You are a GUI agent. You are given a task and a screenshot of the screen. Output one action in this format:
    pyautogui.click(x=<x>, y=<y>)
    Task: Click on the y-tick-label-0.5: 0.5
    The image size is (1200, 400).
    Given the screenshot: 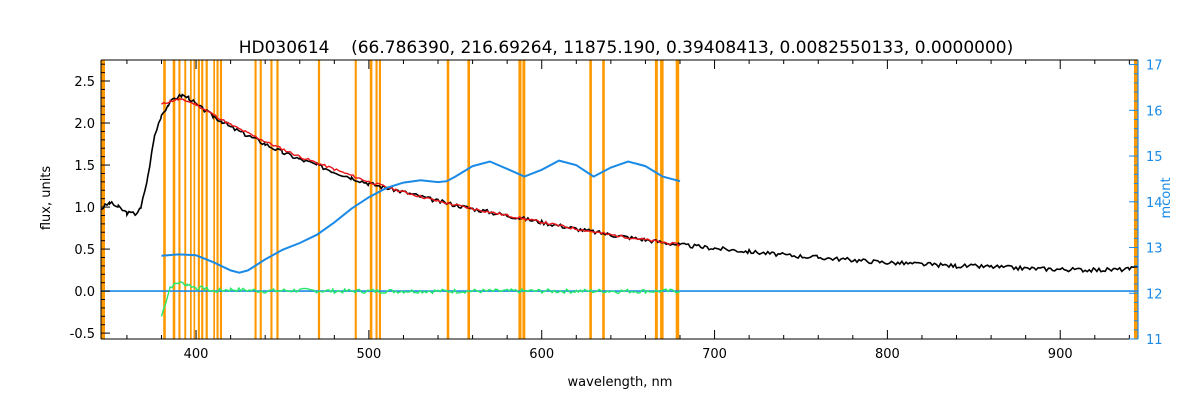 What is the action you would take?
    pyautogui.click(x=84, y=250)
    